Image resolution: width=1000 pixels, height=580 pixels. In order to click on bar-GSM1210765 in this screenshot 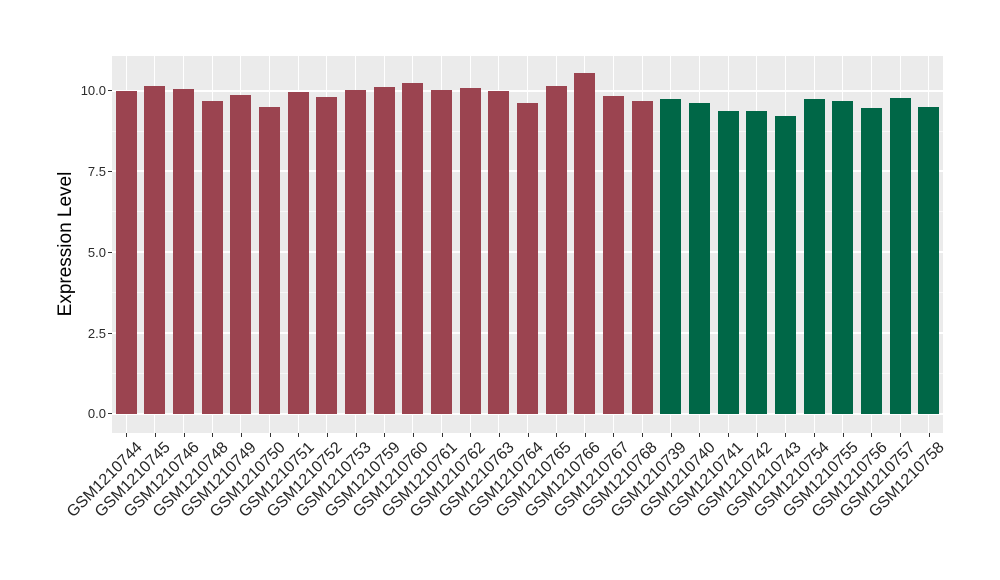, I will do `click(556, 249)`.